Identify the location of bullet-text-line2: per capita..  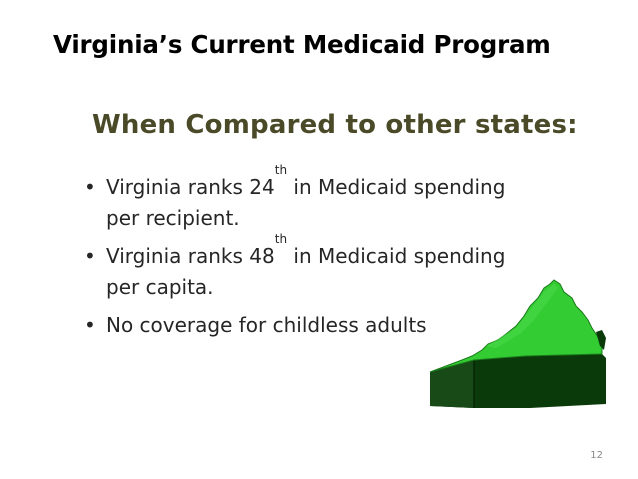
(160, 287).